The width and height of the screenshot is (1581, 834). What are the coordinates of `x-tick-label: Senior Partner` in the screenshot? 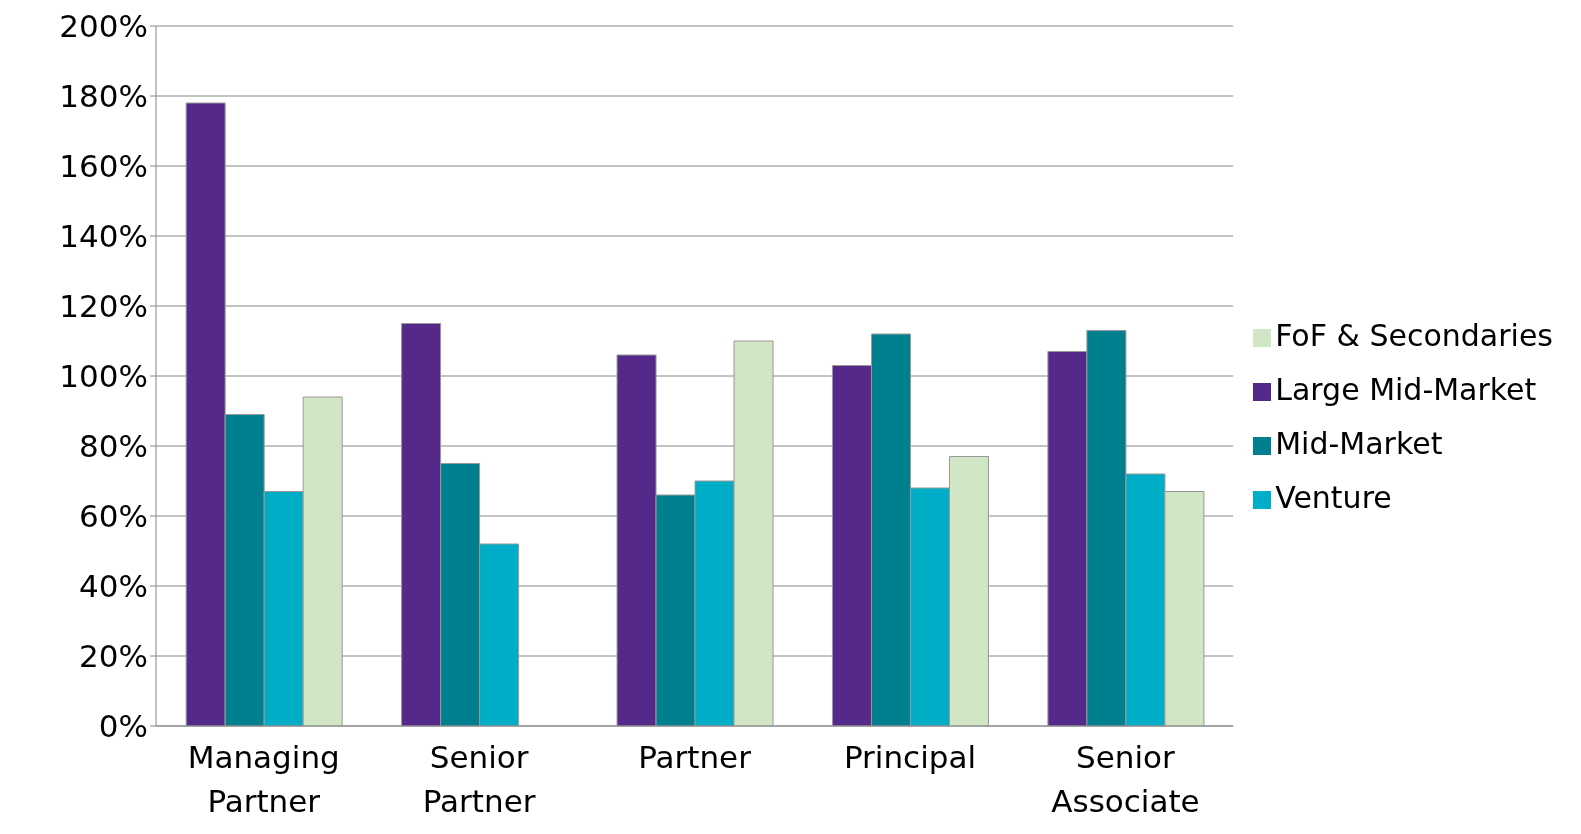 It's located at (479, 779).